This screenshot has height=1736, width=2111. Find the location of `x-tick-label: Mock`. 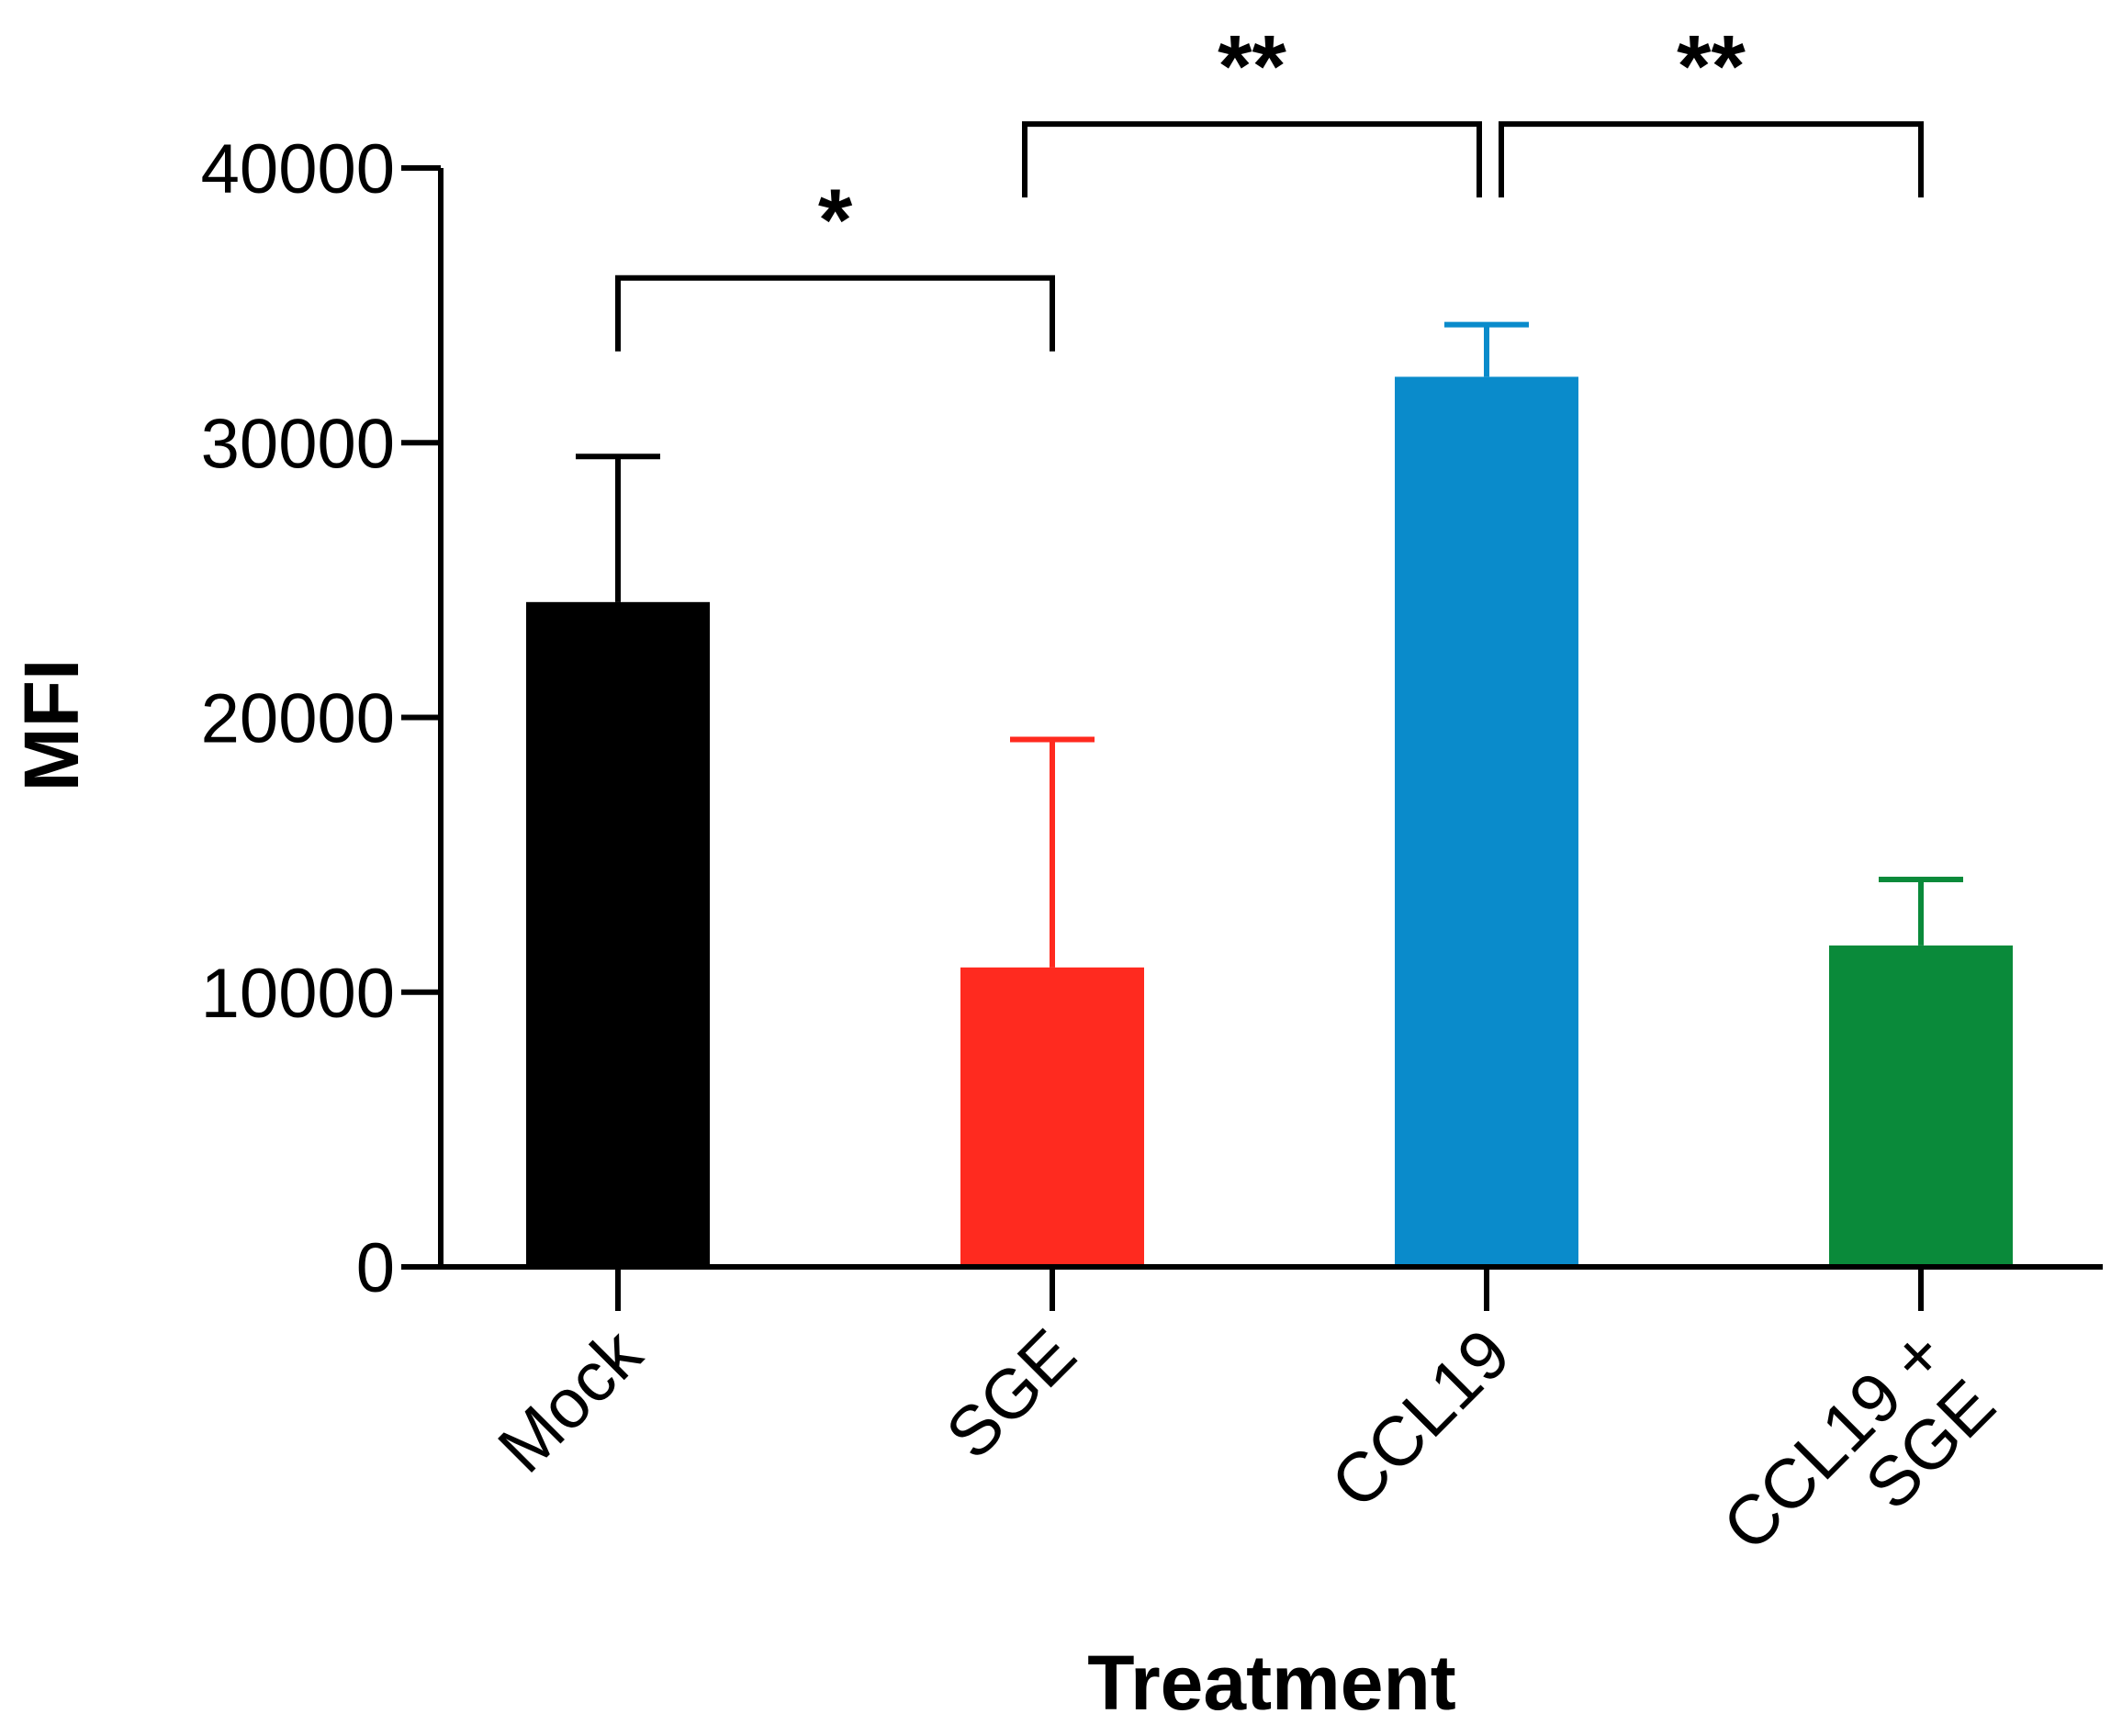

x-tick-label: Mock is located at coordinates (570, 1400).